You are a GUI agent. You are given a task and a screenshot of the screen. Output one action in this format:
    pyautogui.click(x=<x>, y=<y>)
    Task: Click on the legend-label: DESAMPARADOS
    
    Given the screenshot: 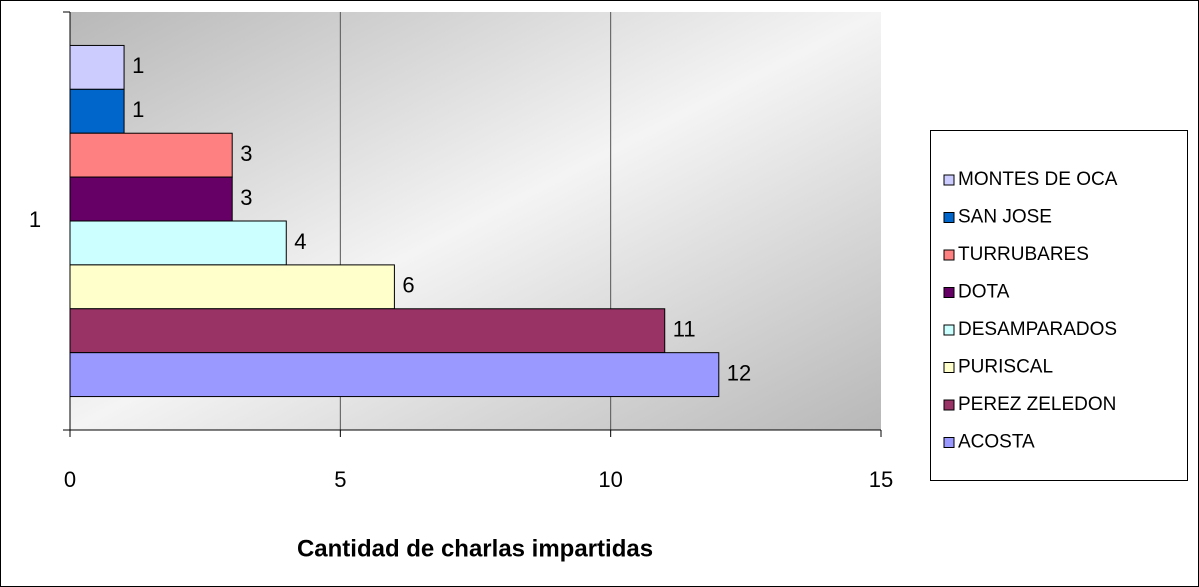 What is the action you would take?
    pyautogui.click(x=1037, y=329)
    